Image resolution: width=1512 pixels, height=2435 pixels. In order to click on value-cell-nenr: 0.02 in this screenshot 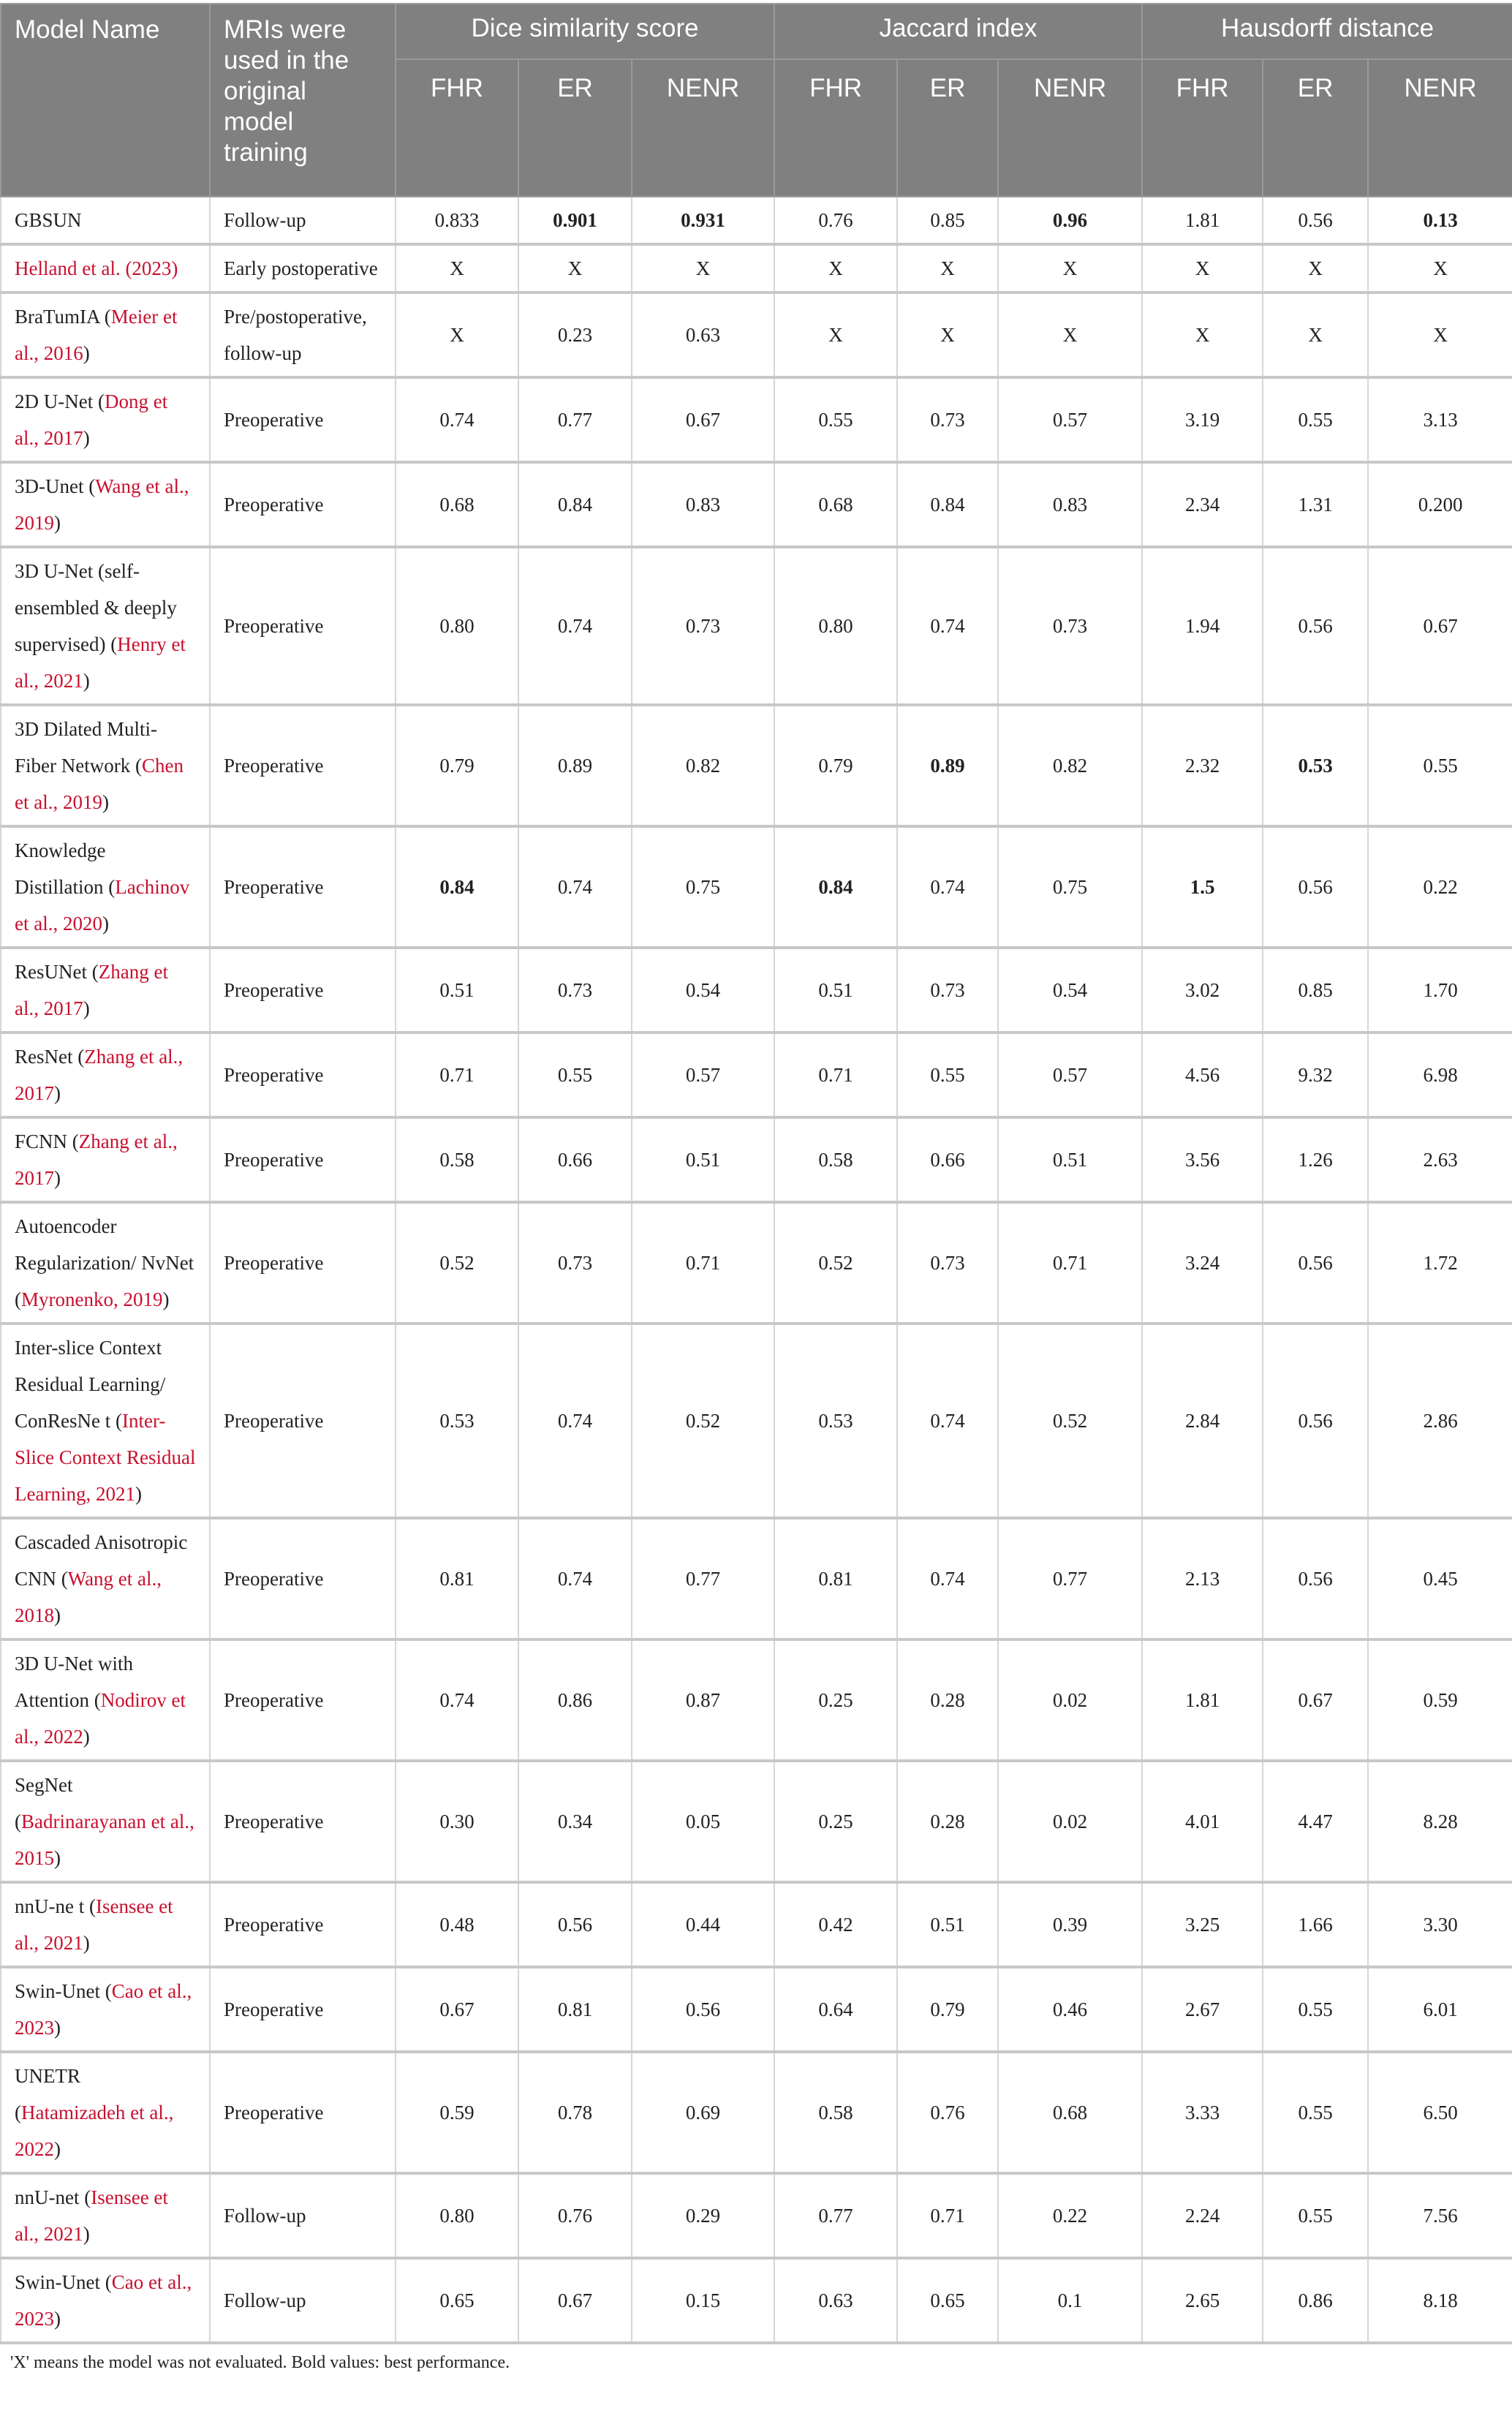, I will do `click(1070, 1822)`.